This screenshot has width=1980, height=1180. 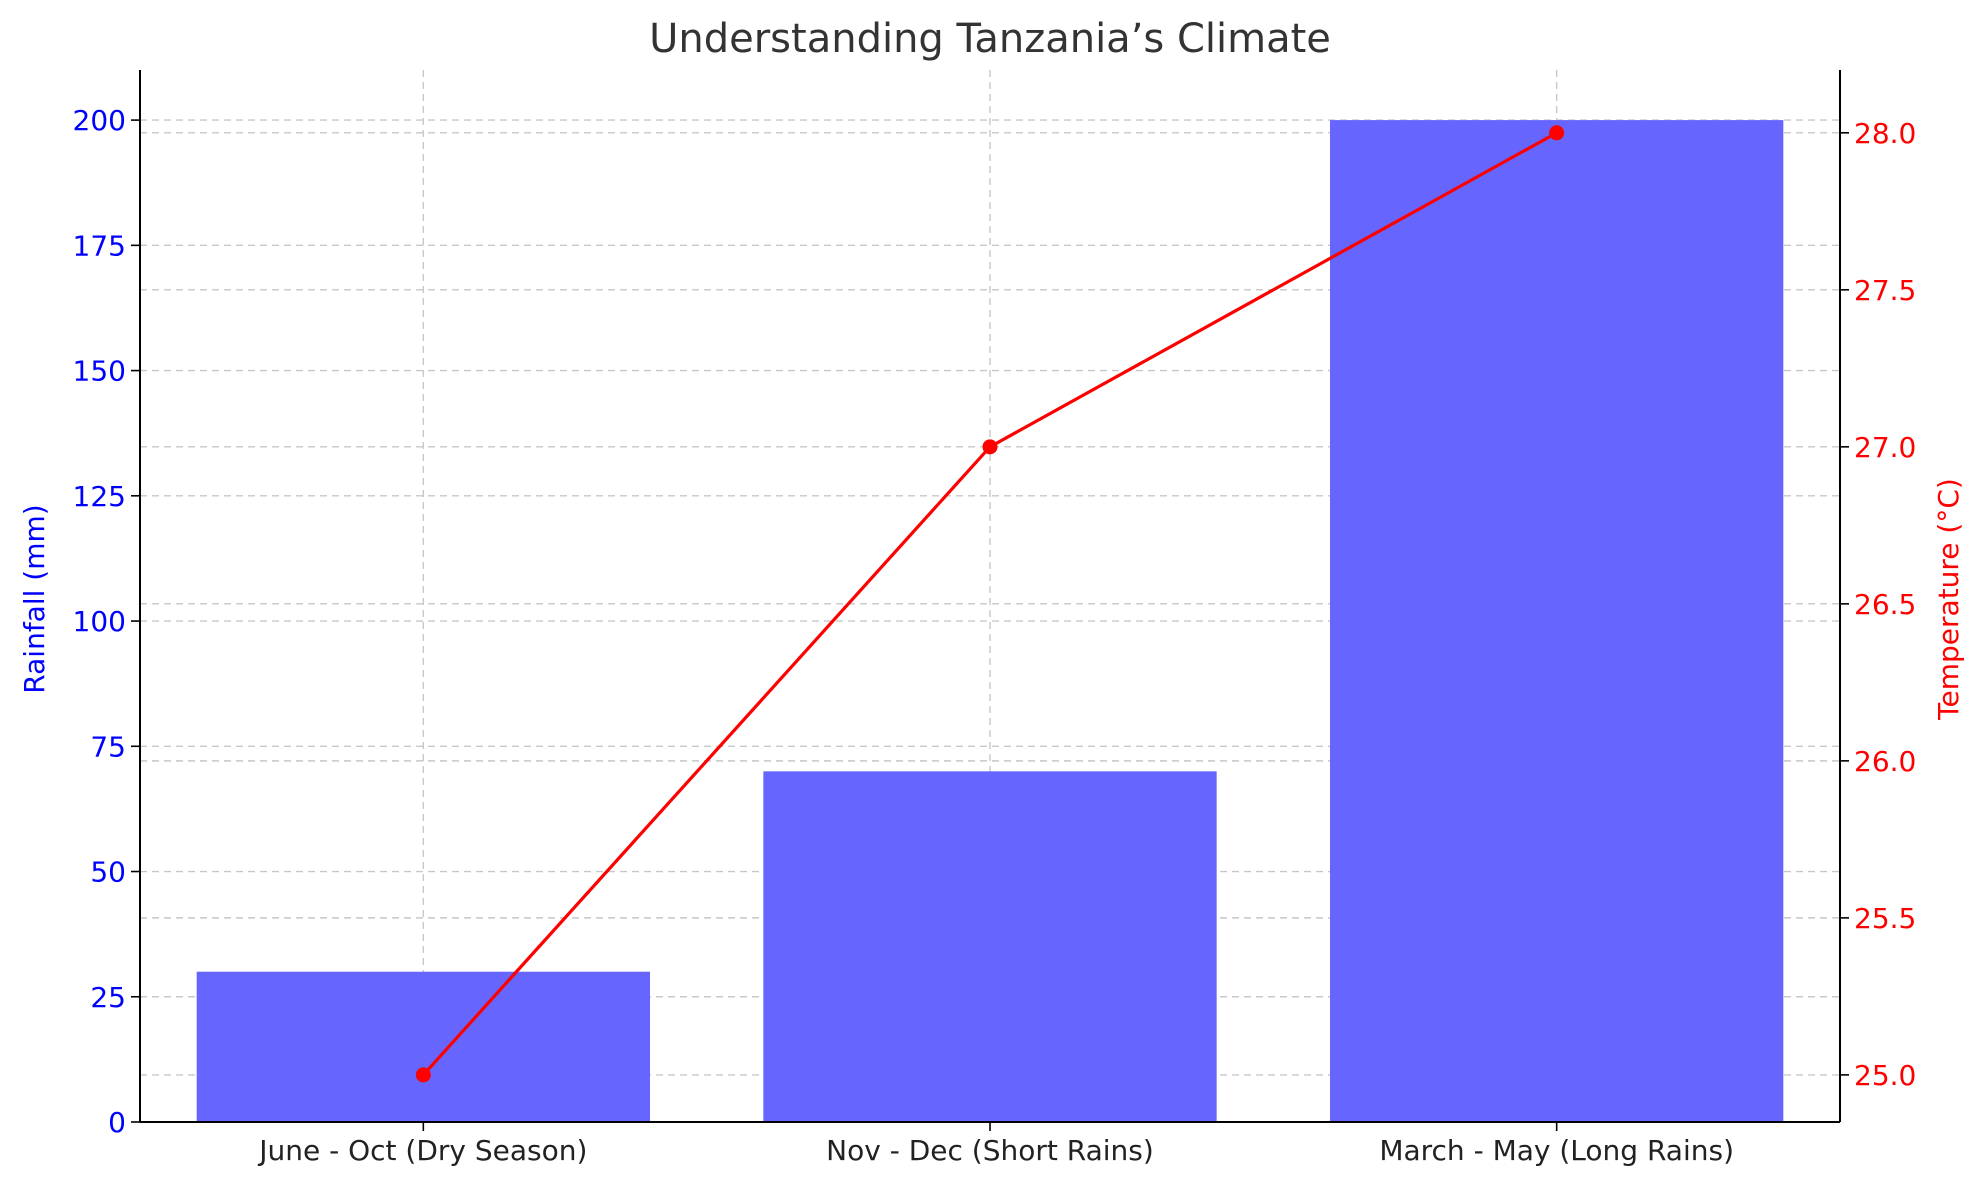 I want to click on y-right-tick-label: 26.5, so click(x=1885, y=604).